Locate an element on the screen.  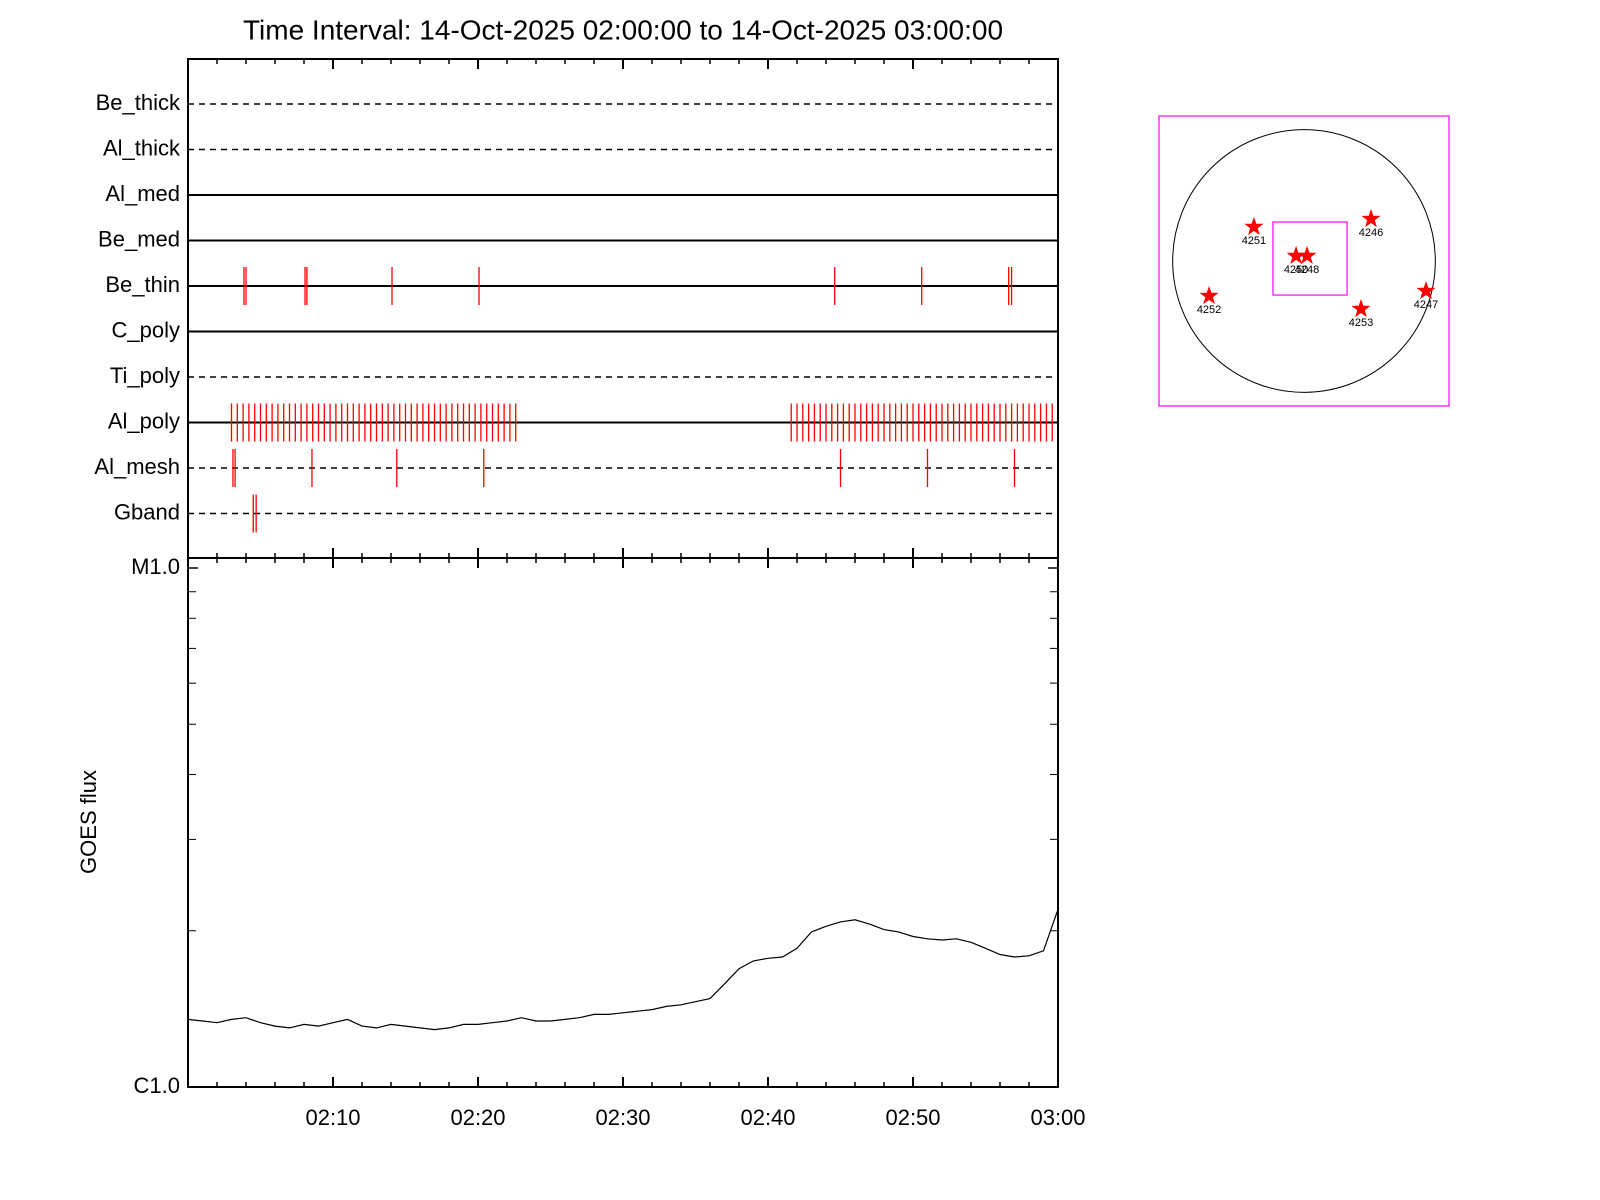
channel-label: Gband is located at coordinates (147, 511).